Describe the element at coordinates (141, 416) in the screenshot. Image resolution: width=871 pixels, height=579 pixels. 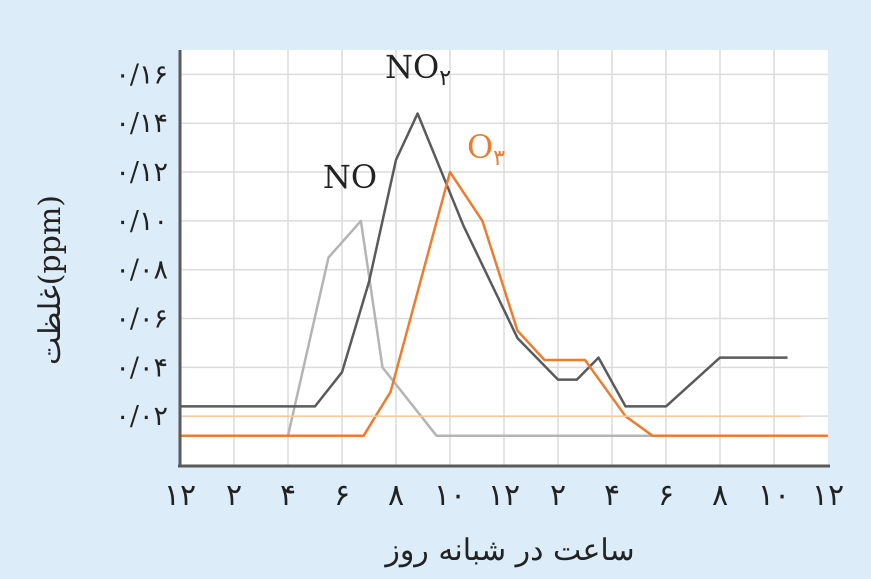
I see `y-tick-label: ۰/۰۲` at that location.